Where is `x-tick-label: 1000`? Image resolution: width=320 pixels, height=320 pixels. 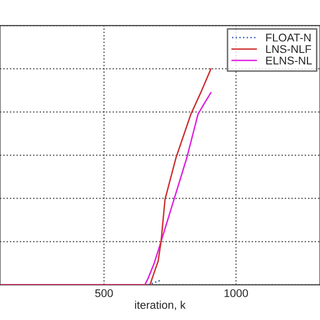 x-tick-label: 1000 is located at coordinates (236, 293).